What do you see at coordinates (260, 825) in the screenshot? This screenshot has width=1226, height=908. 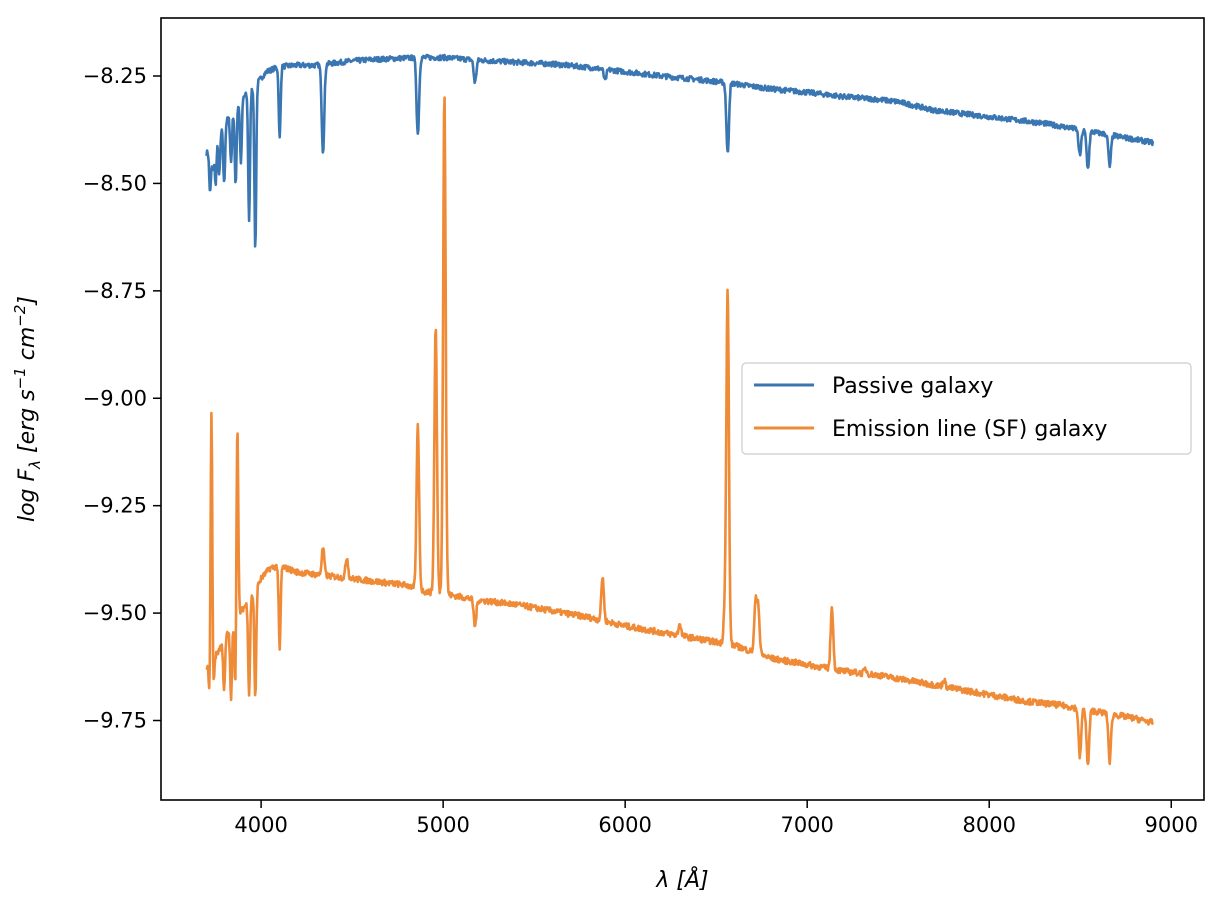 I see `x-tick-label: 4000` at bounding box center [260, 825].